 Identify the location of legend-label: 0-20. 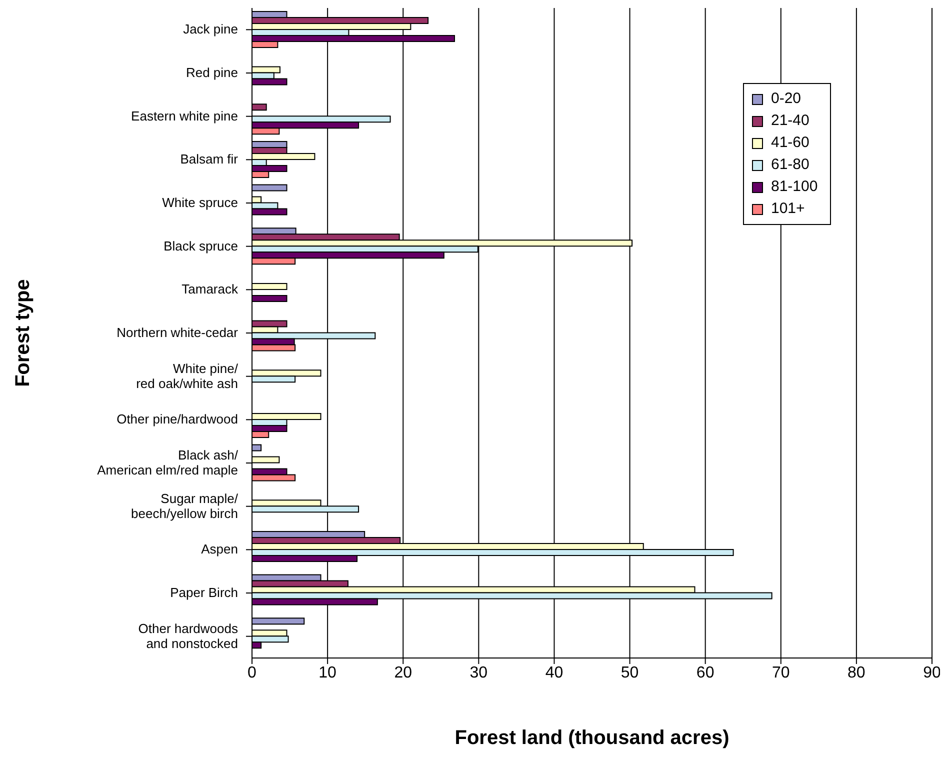
(786, 99).